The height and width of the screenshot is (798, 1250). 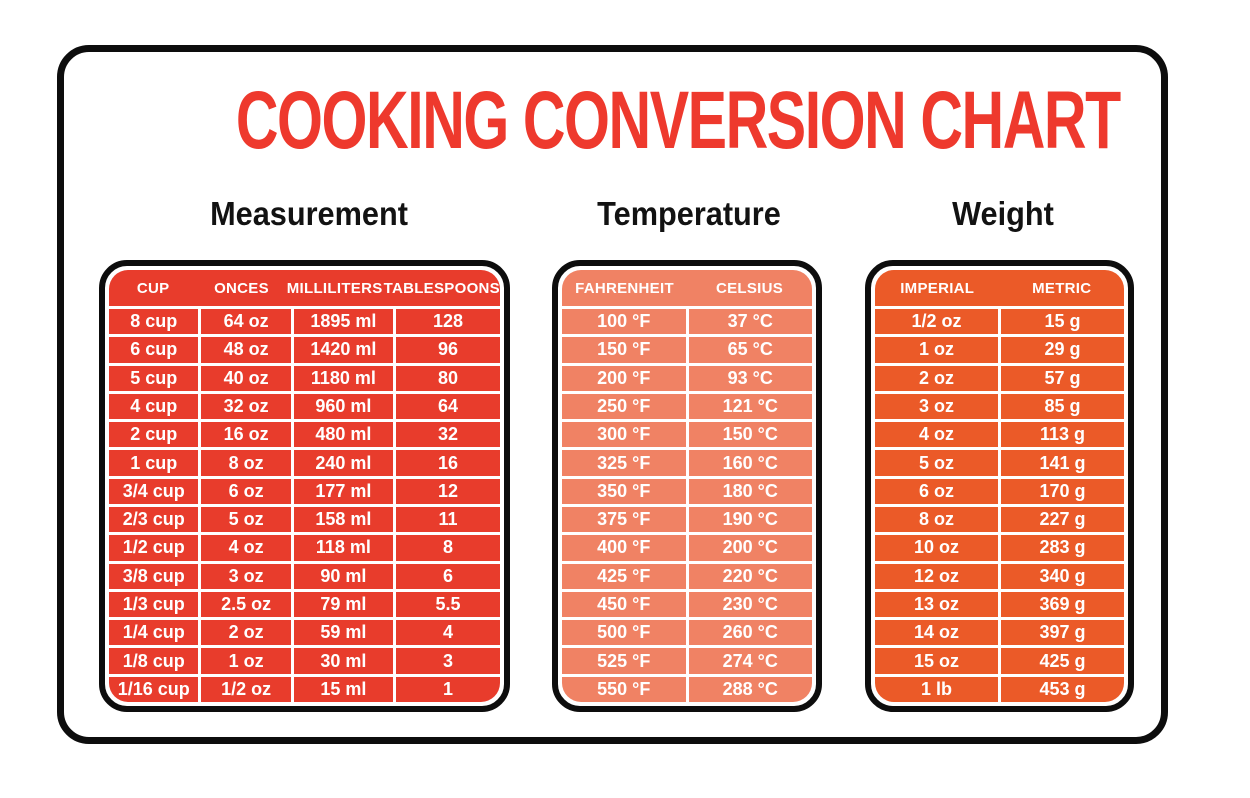 What do you see at coordinates (750, 435) in the screenshot?
I see `table-cell: 150 °C` at bounding box center [750, 435].